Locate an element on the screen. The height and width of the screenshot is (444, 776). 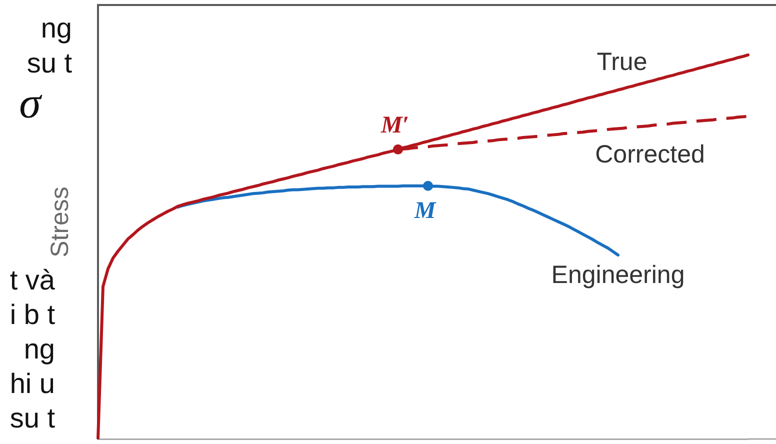
text: ng su t is located at coordinates (49, 45).